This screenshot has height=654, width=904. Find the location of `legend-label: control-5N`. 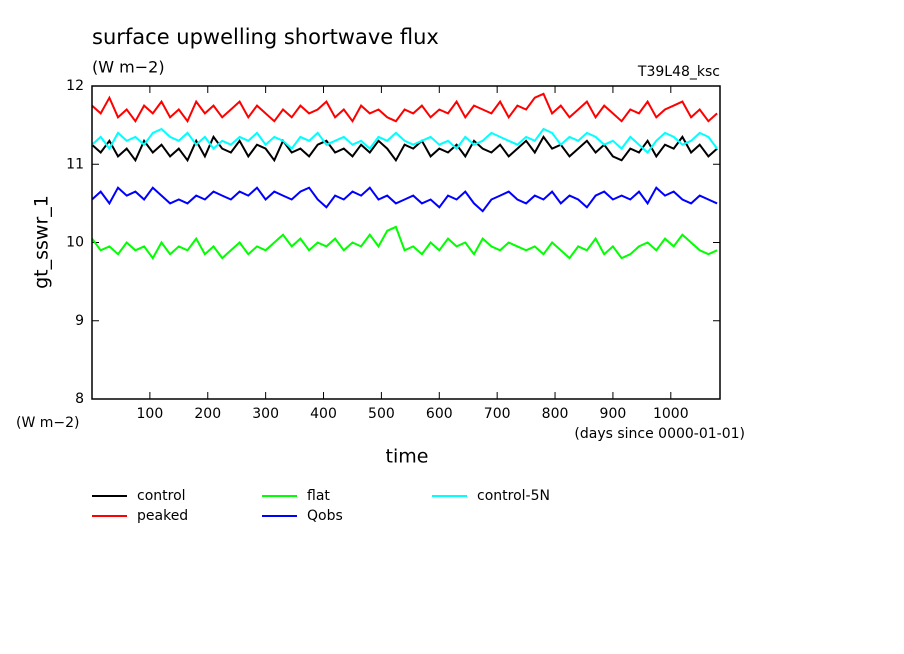

legend-label: control-5N is located at coordinates (513, 496).